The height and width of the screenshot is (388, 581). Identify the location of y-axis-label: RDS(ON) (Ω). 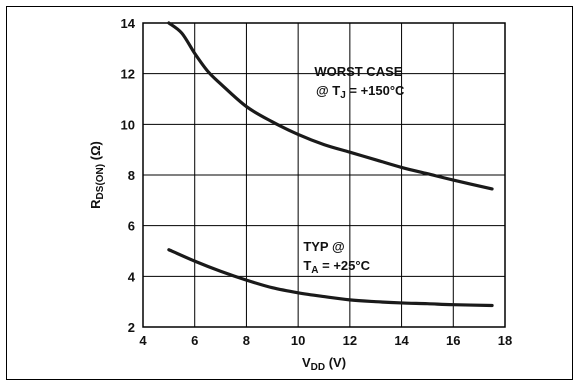
(97, 175).